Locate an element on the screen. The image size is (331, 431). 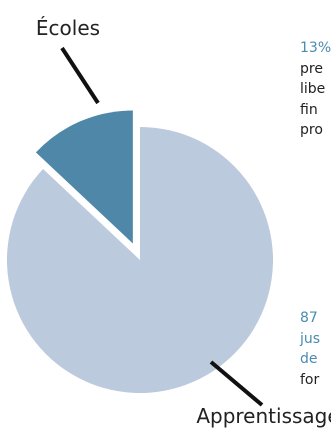
schools-annotation-line-4: fin is located at coordinates (309, 109).